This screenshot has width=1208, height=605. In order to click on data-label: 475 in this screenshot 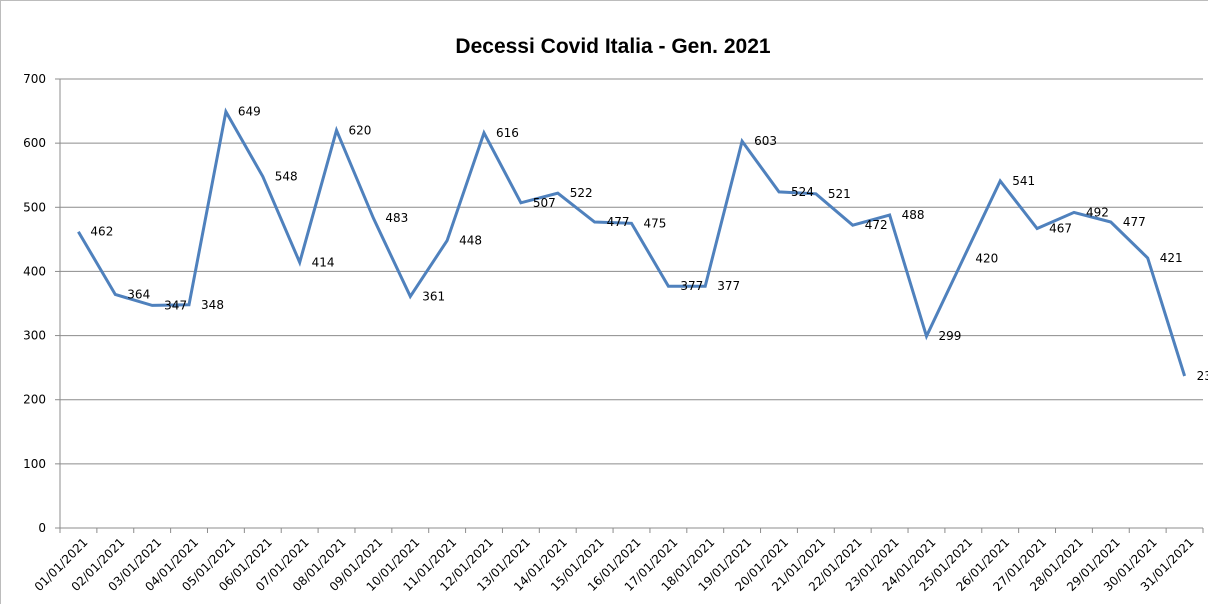, I will do `click(655, 223)`.